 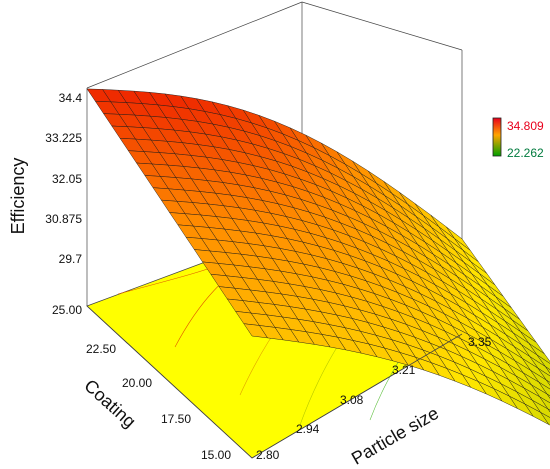 I want to click on z-tick-label: 32.05, so click(x=67, y=179).